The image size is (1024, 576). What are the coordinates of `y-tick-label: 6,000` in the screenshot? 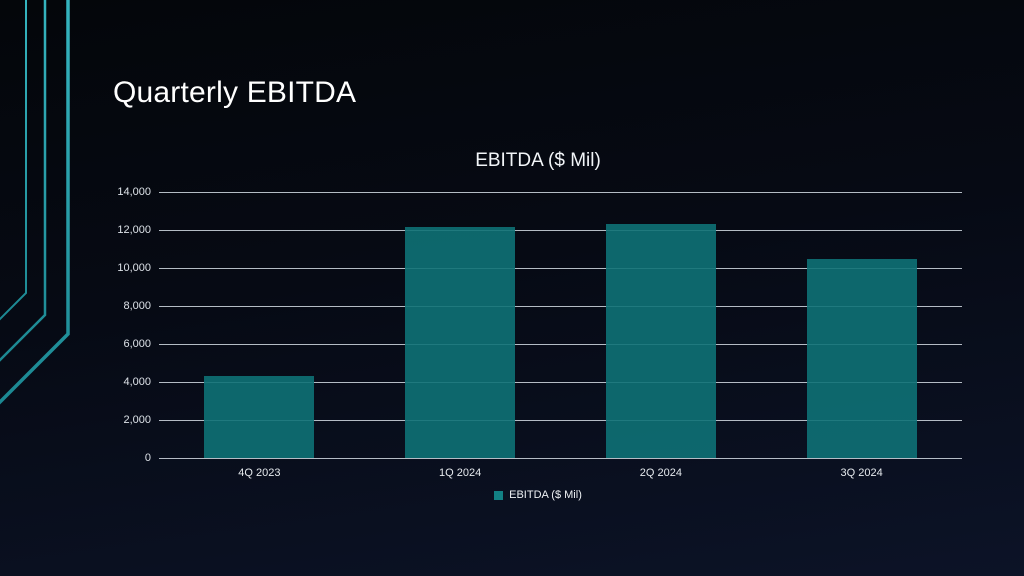 It's located at (137, 343).